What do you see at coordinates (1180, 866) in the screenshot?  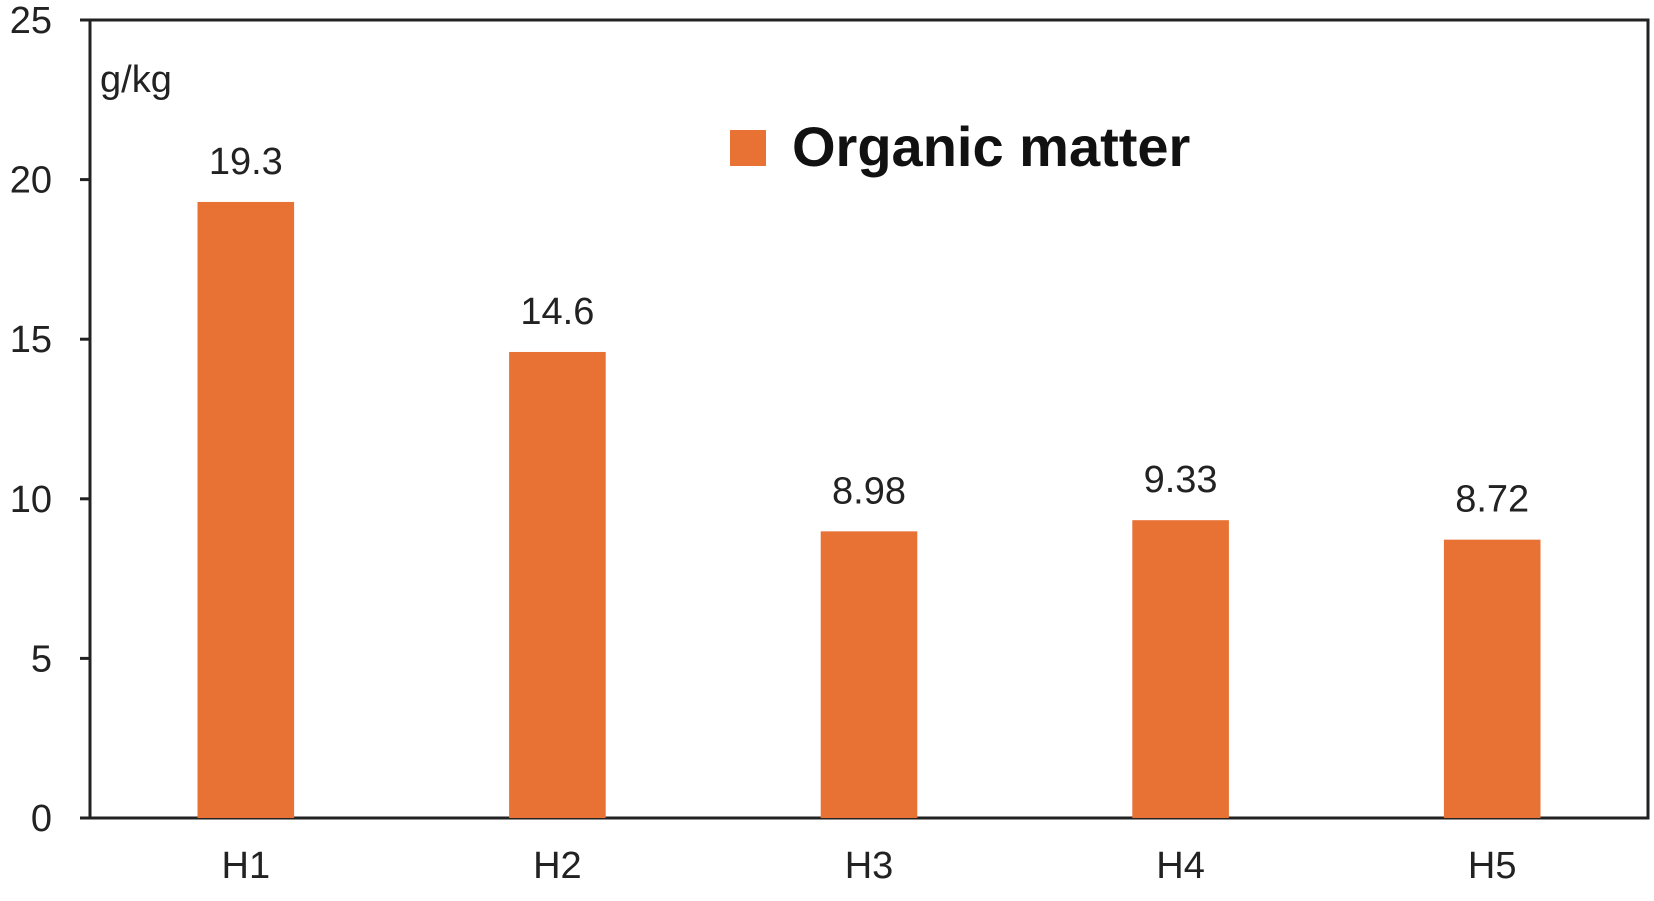 I see `x-tick-label: H4` at bounding box center [1180, 866].